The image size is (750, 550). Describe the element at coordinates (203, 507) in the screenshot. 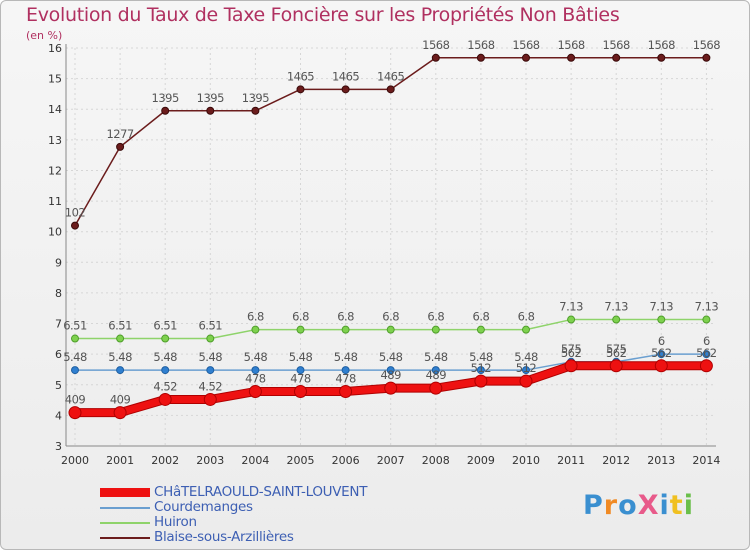

I see `legend-label-courdemanges: Courdemanges` at that location.